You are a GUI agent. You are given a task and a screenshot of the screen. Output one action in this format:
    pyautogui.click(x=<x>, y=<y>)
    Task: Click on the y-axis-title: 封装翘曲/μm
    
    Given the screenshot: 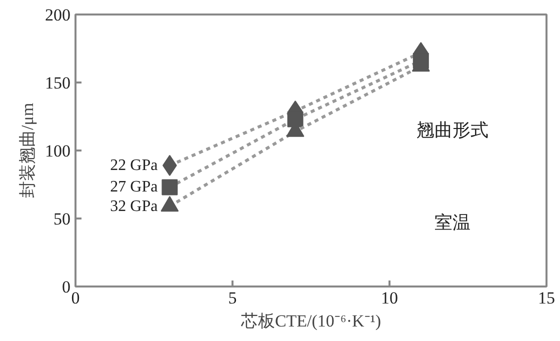 What is the action you would take?
    pyautogui.click(x=27, y=150)
    